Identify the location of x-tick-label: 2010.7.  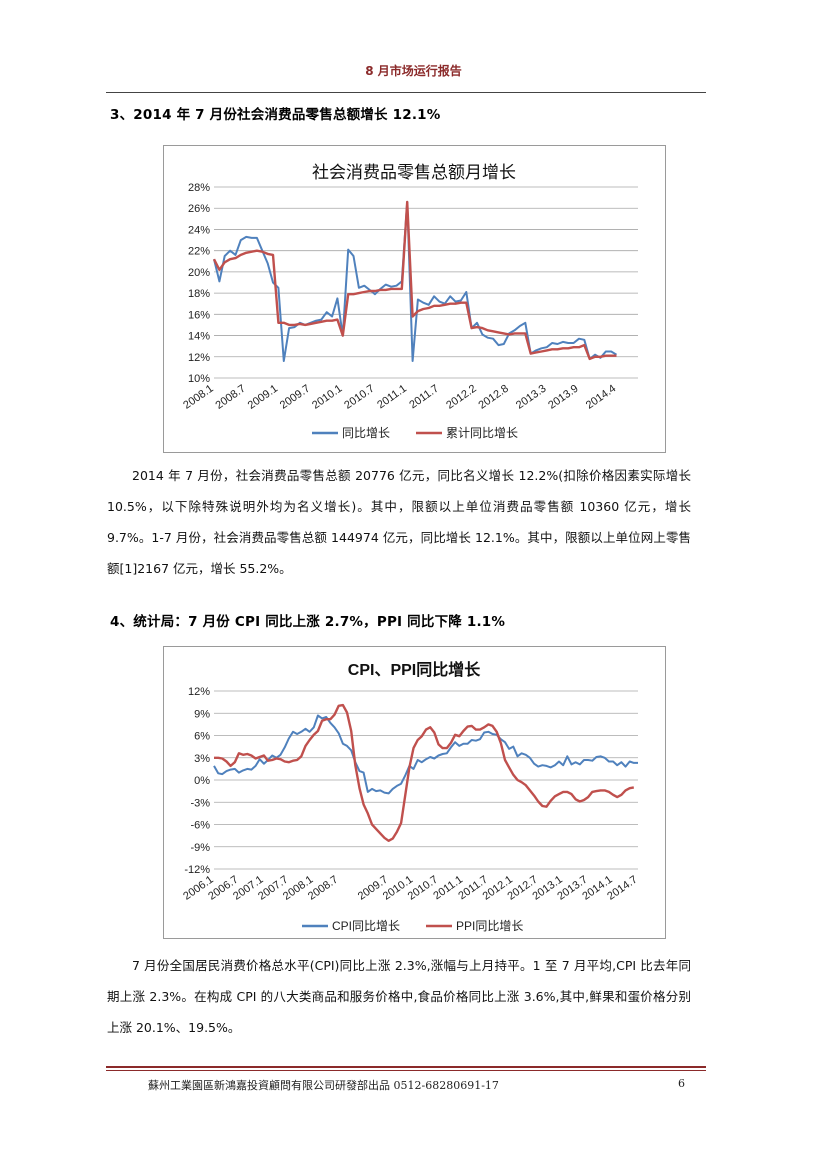
(359, 397).